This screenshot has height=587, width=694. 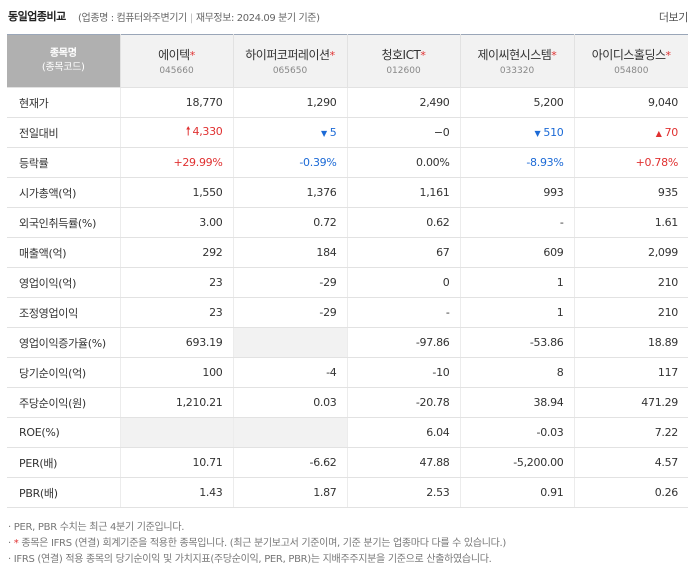 What do you see at coordinates (403, 252) in the screenshot?
I see `table-cell: 67` at bounding box center [403, 252].